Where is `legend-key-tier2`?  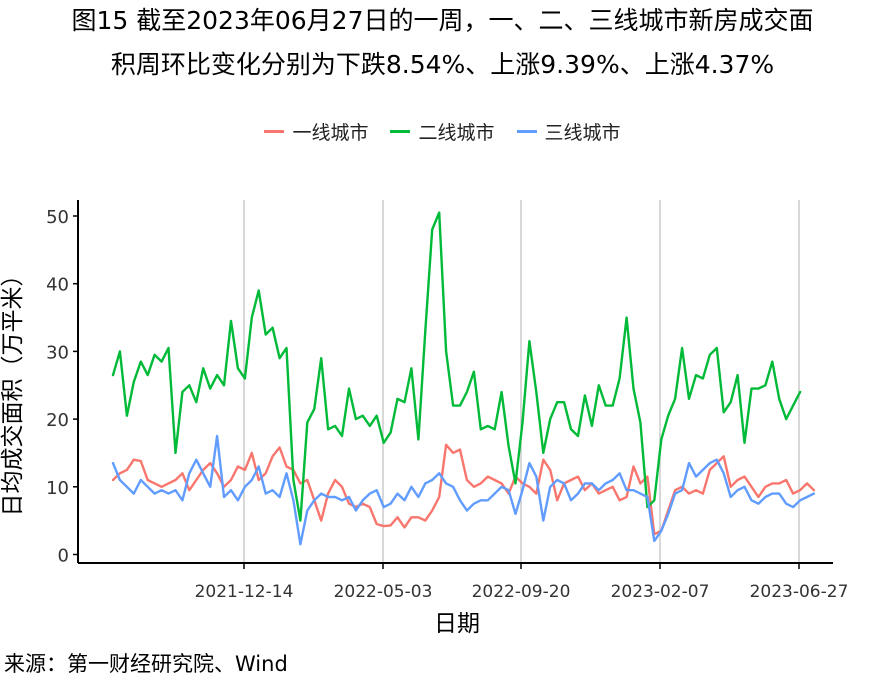 legend-key-tier2 is located at coordinates (400, 131).